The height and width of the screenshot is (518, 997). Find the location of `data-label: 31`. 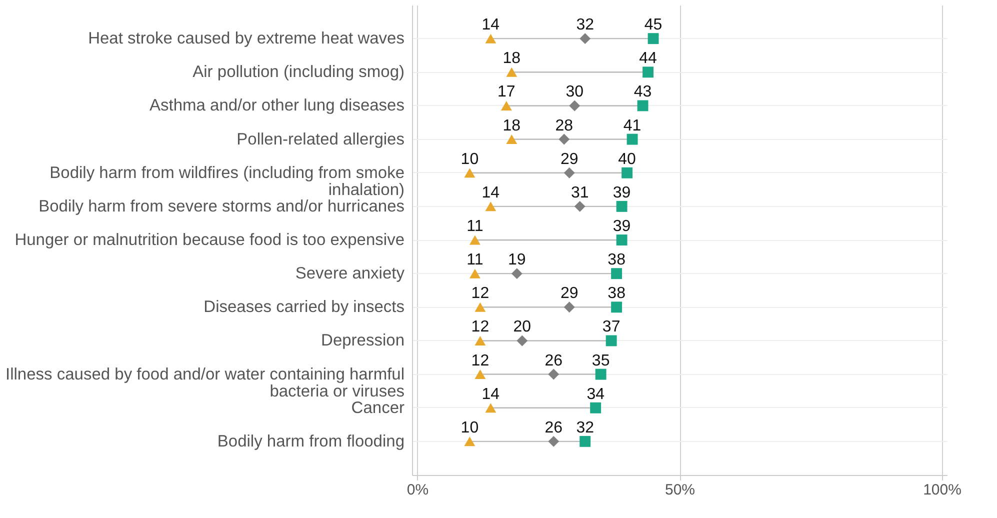

data-label: 31 is located at coordinates (579, 193).